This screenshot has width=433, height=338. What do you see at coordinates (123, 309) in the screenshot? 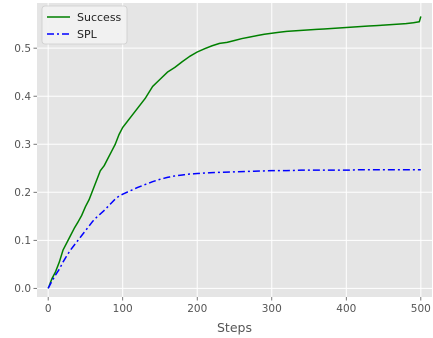
I see `x-tick-label: 100` at bounding box center [123, 309].